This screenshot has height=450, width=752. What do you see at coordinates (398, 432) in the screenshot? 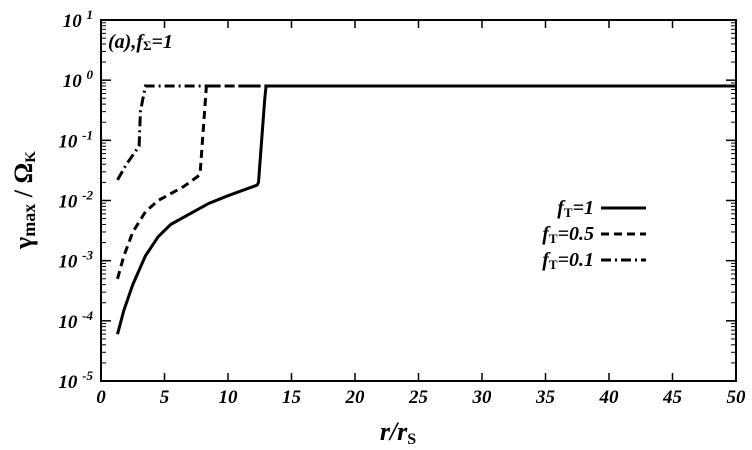
I see `x-axis-label: r/rS` at bounding box center [398, 432].